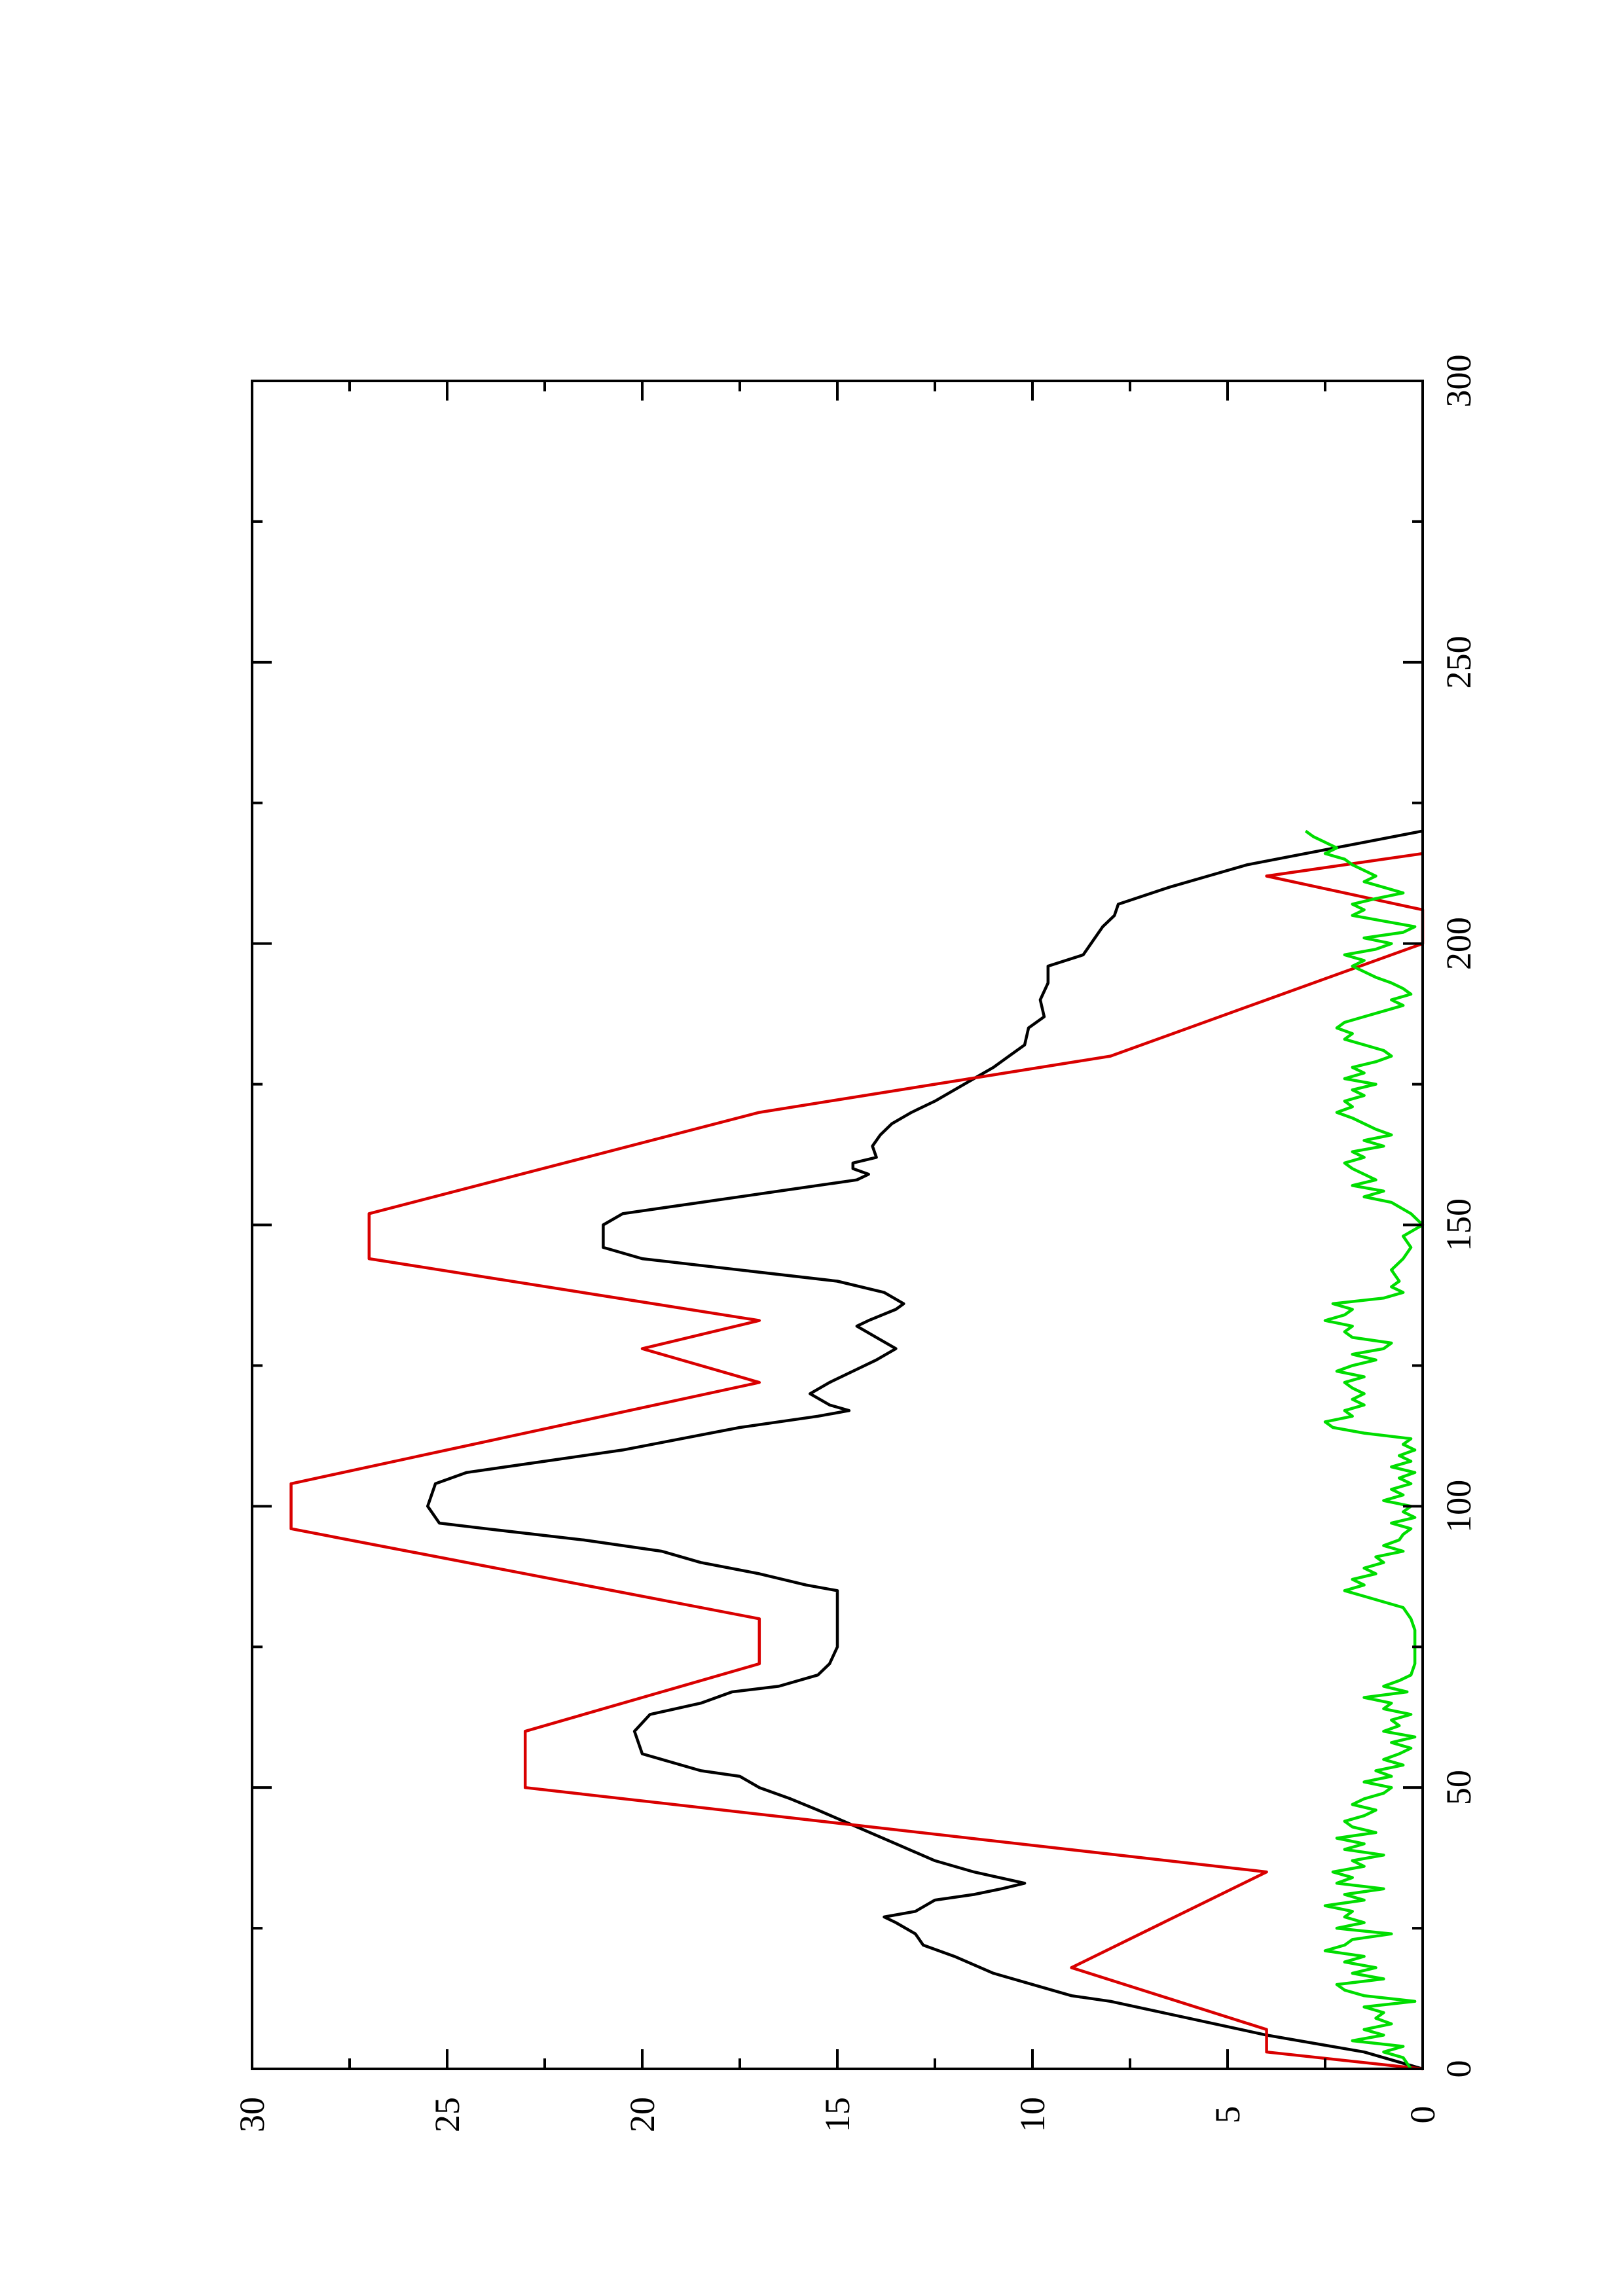 The width and height of the screenshot is (1623, 2296). What do you see at coordinates (642, 2114) in the screenshot?
I see `y-tick-label: 20` at bounding box center [642, 2114].